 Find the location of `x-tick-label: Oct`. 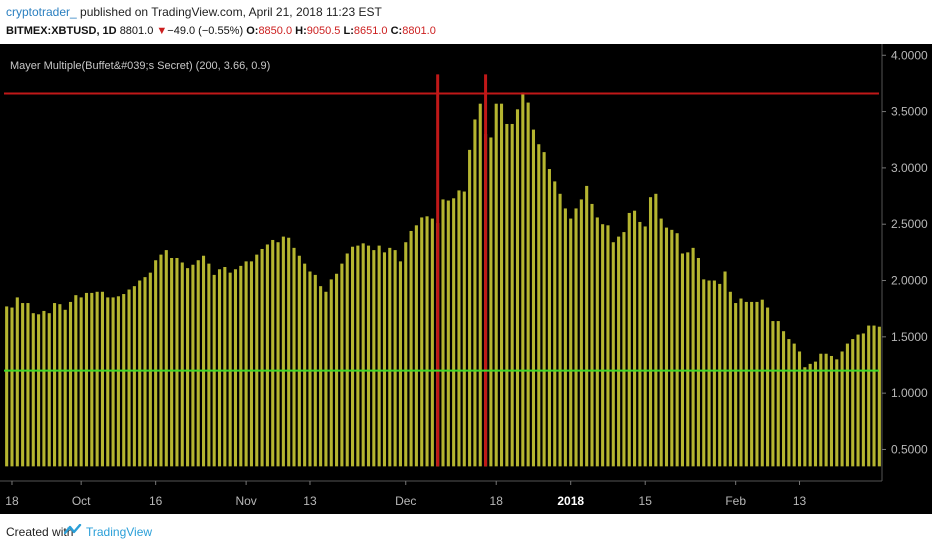

x-tick-label: Oct is located at coordinates (81, 501).